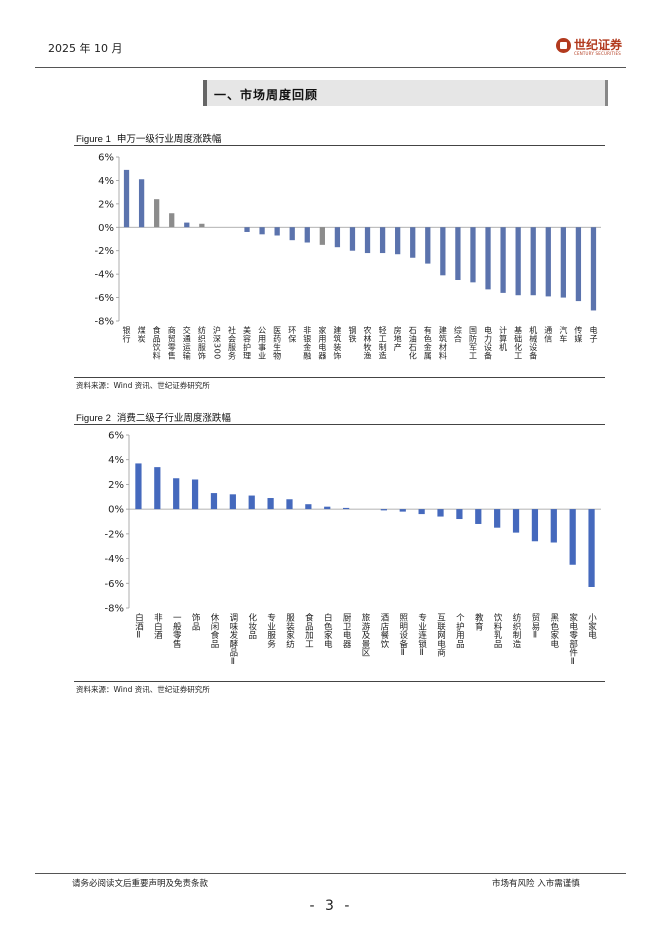  I want to click on x-tick-label: 化妆品, so click(252, 626).